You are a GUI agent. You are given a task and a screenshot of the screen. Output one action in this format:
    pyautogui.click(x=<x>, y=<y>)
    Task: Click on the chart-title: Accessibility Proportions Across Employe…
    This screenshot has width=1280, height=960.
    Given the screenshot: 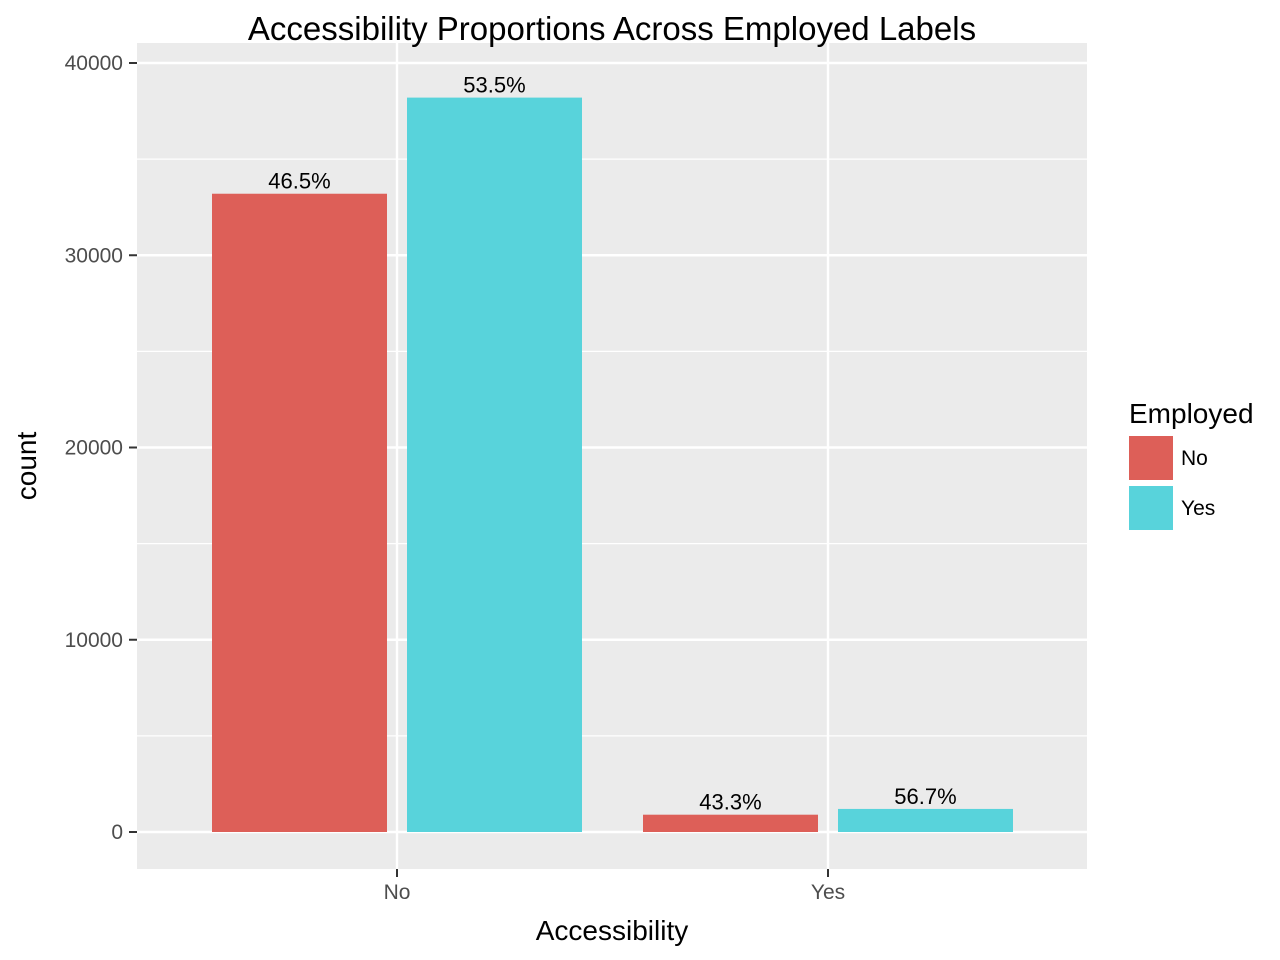 What is the action you would take?
    pyautogui.click(x=612, y=28)
    